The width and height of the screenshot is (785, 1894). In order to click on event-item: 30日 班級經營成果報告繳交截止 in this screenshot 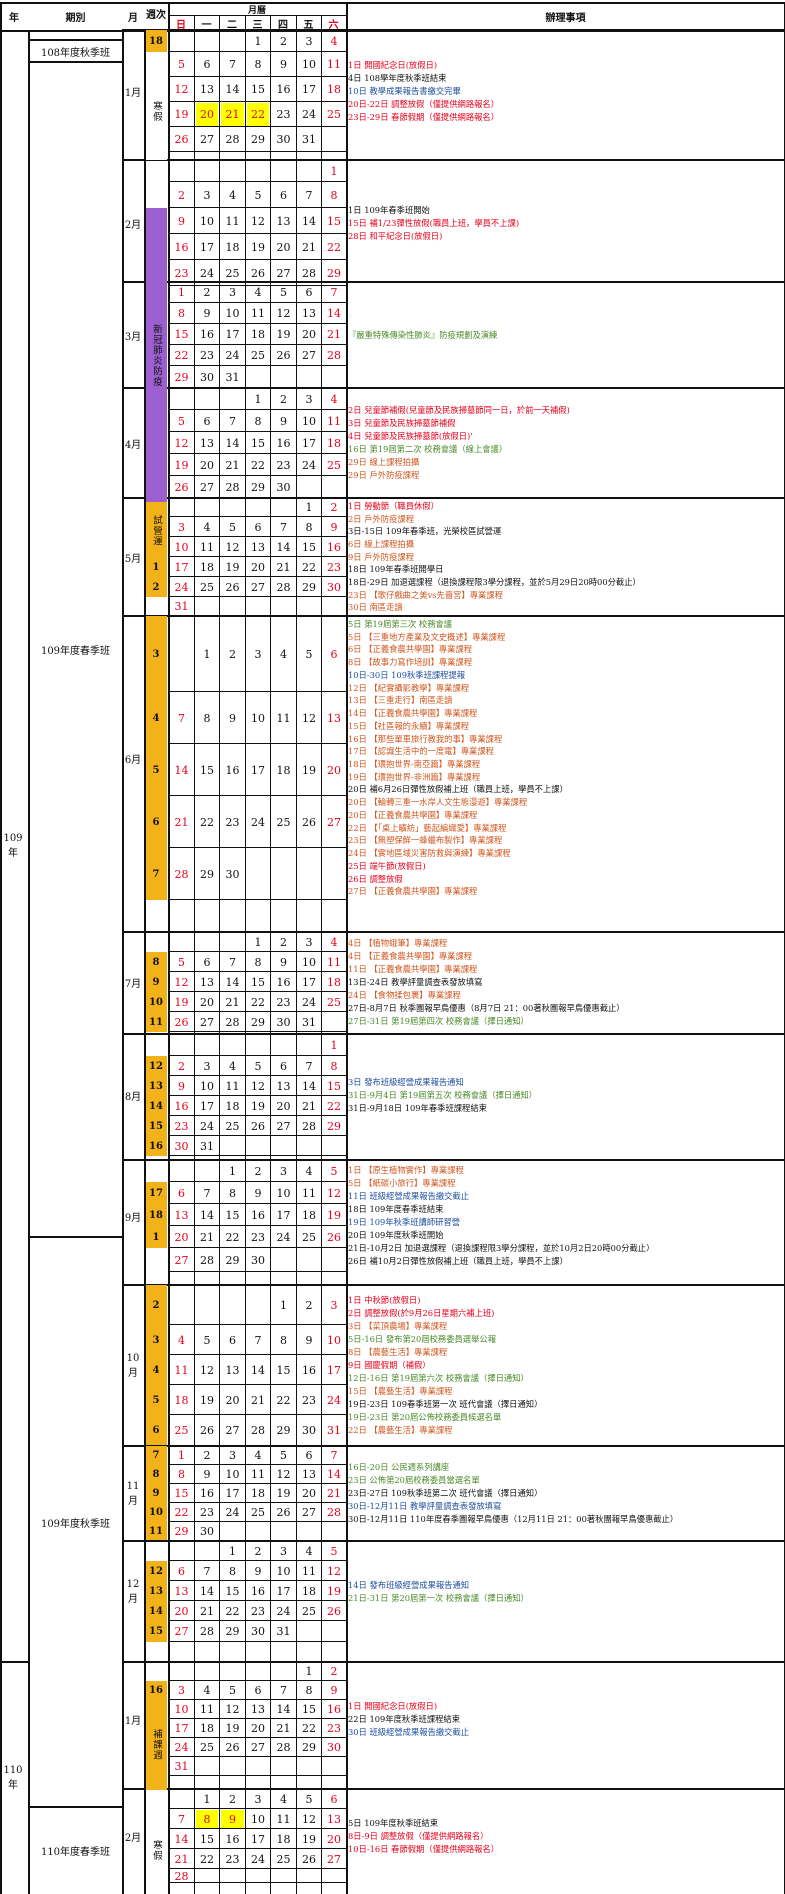, I will do `click(409, 1731)`.